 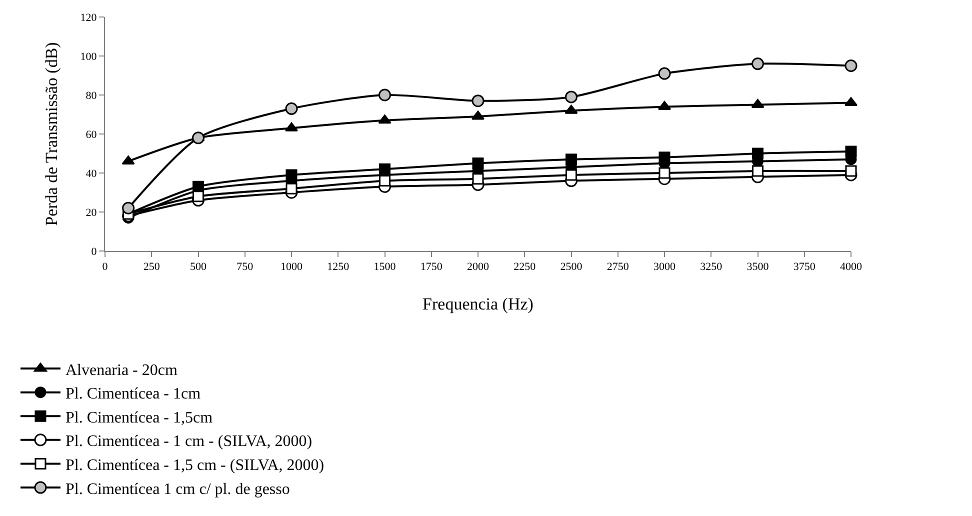 What do you see at coordinates (94, 252) in the screenshot?
I see `y-tick-label: 0` at bounding box center [94, 252].